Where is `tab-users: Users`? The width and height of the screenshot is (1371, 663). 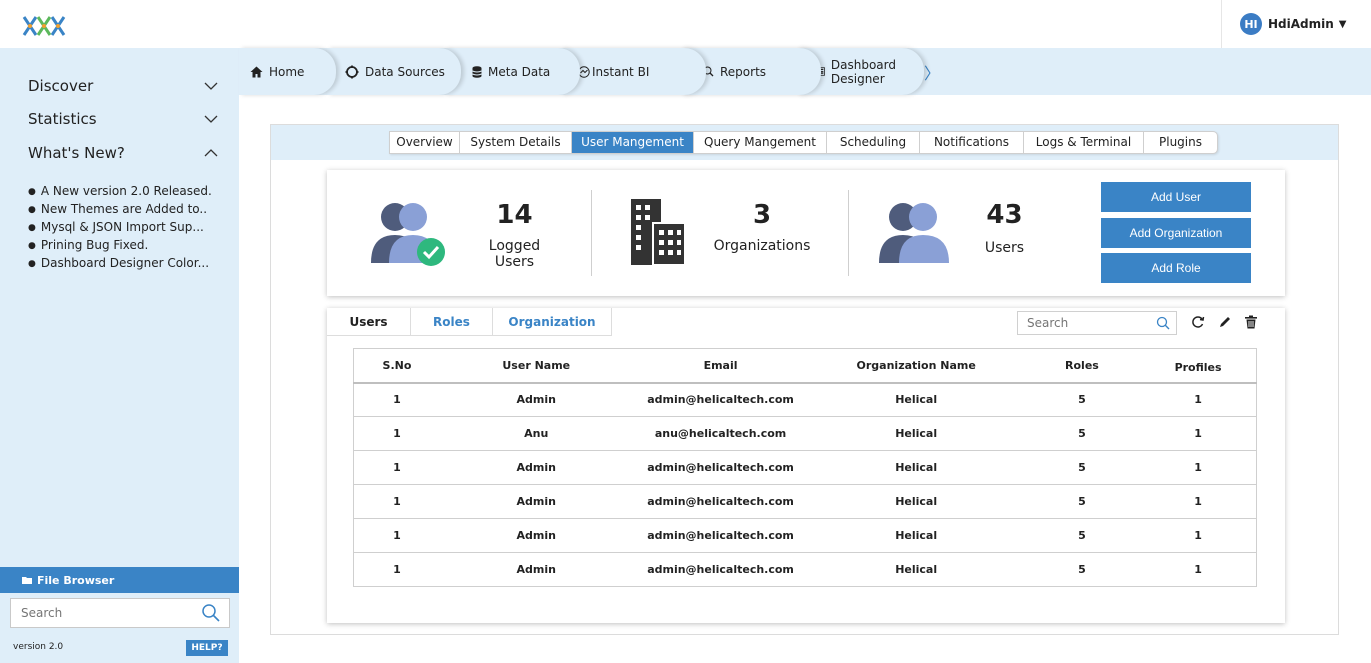
tab-users: Users is located at coordinates (369, 322).